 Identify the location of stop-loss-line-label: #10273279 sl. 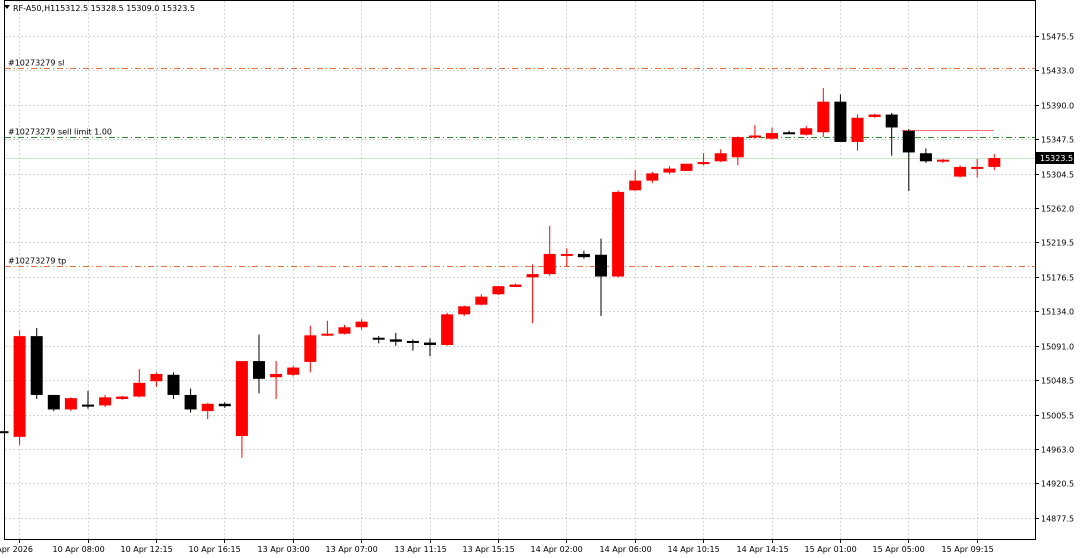
(36, 63).